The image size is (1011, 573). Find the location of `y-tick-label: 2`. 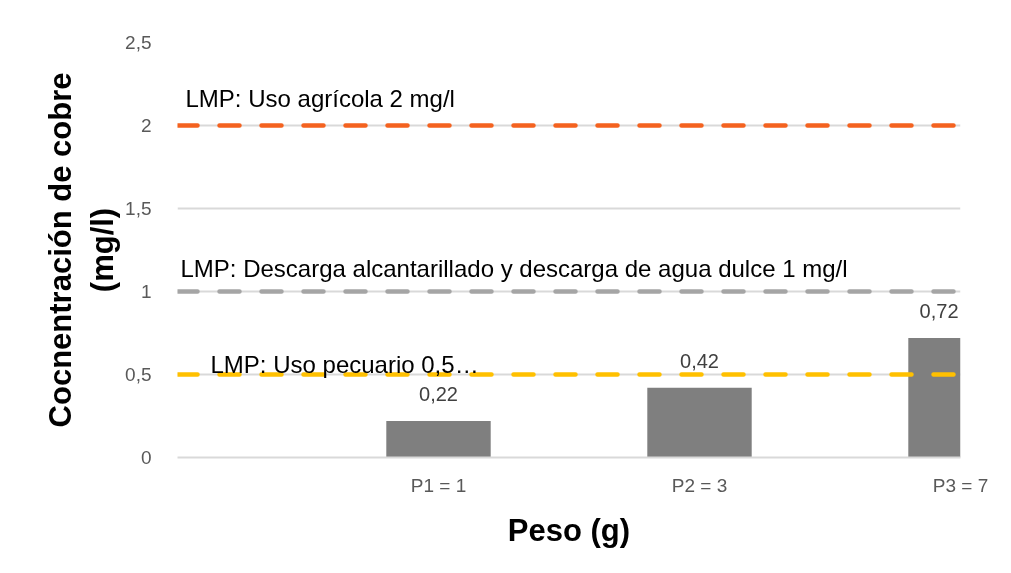

y-tick-label: 2 is located at coordinates (146, 125).